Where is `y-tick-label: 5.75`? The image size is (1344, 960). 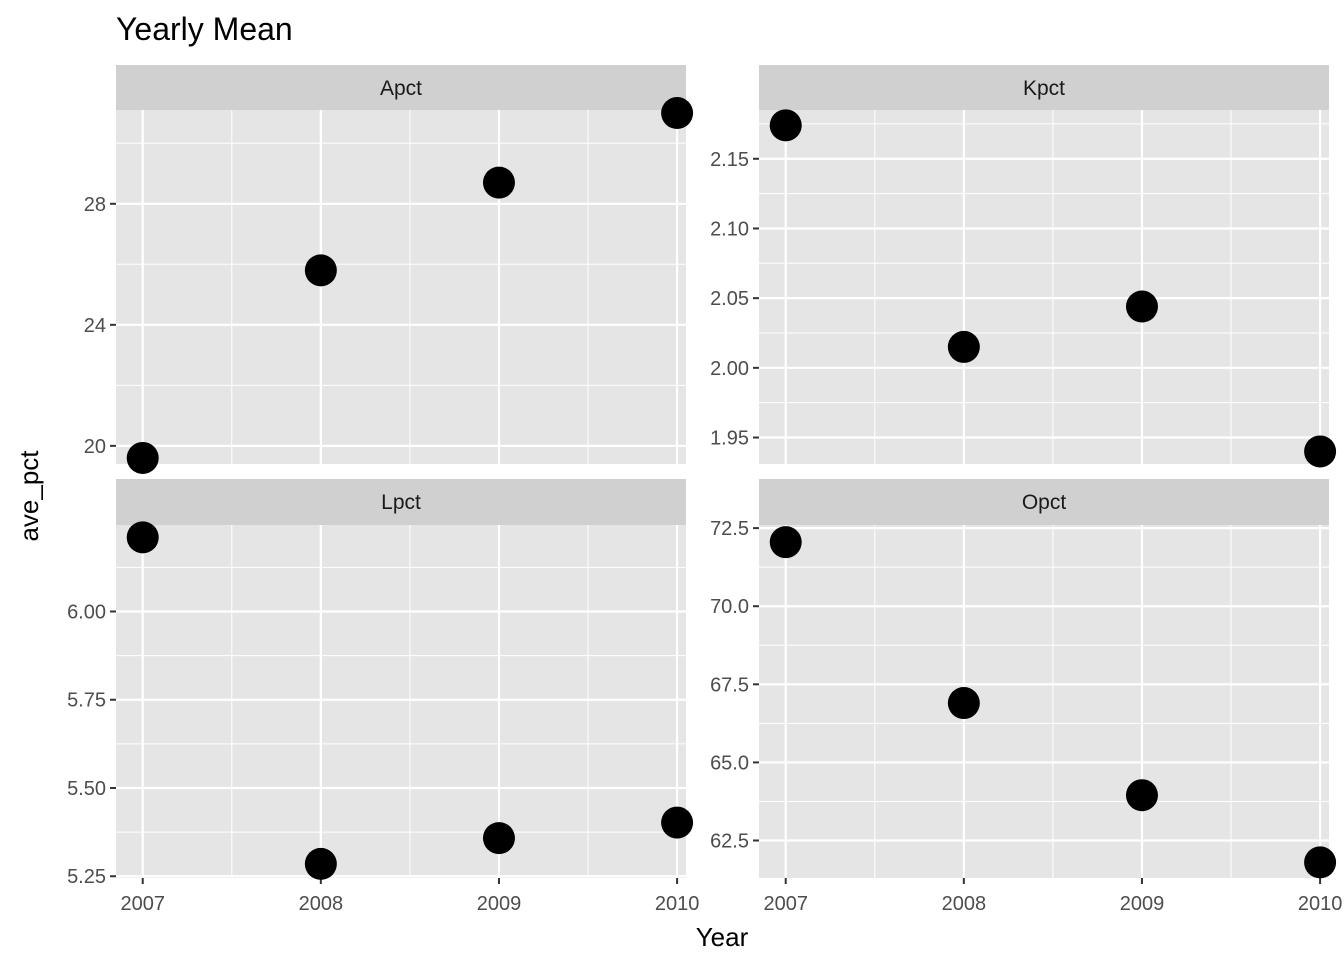 y-tick-label: 5.75 is located at coordinates (86, 701).